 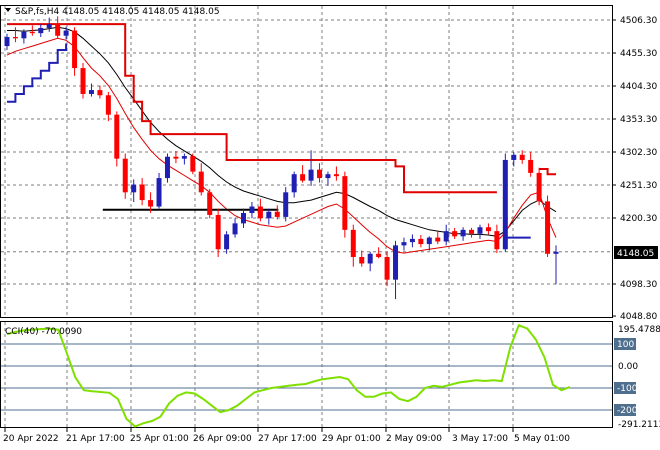 What do you see at coordinates (638, 54) in the screenshot?
I see `price-tick-label: 4455.30` at bounding box center [638, 54].